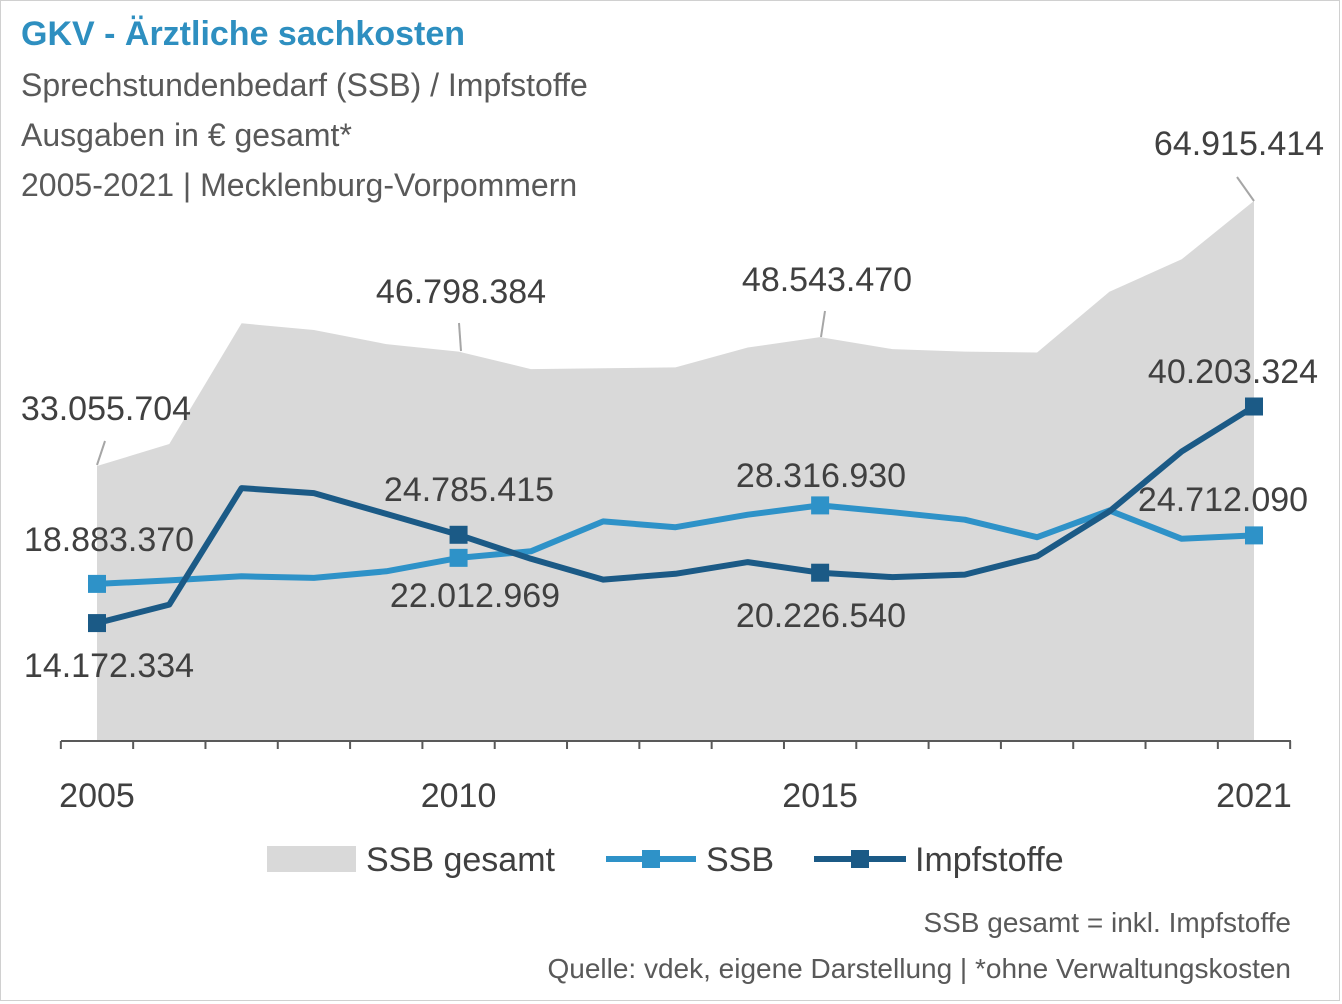 The width and height of the screenshot is (1342, 1004). I want to click on data-label: 64.915.414, so click(1239, 144).